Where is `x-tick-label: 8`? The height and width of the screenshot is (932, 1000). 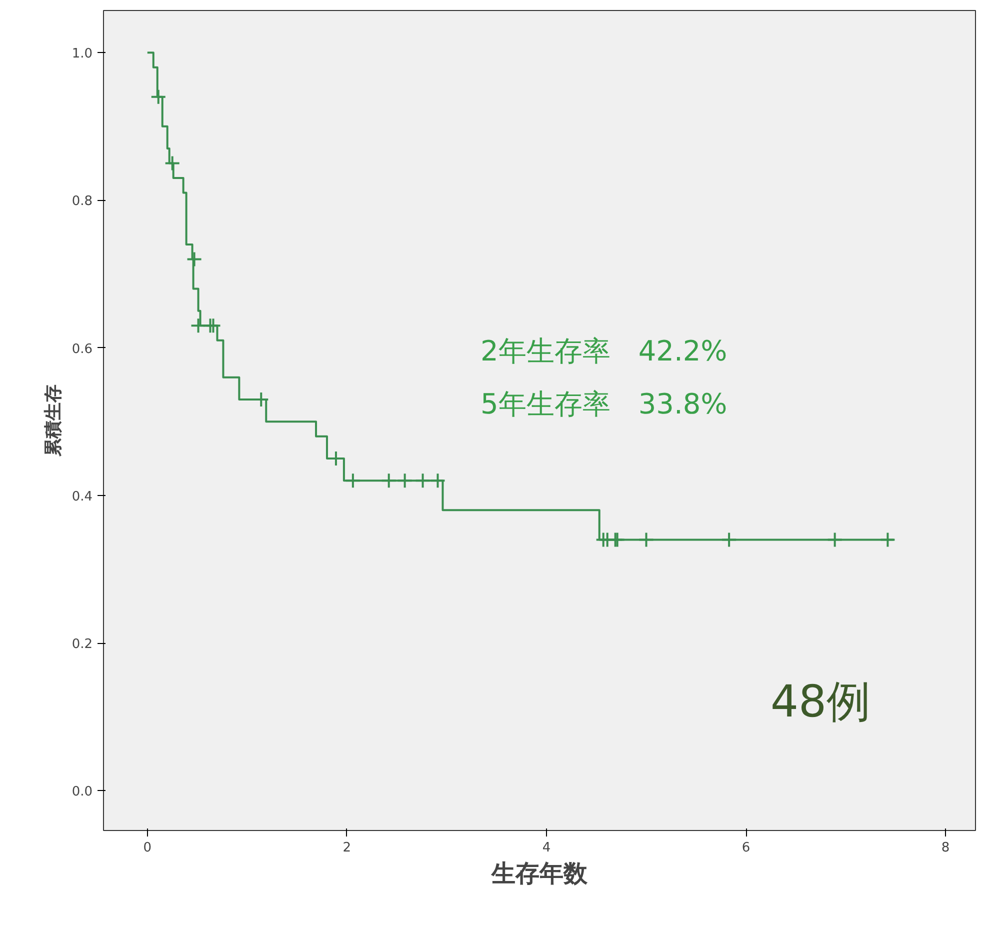
x-tick-label: 8 is located at coordinates (945, 848).